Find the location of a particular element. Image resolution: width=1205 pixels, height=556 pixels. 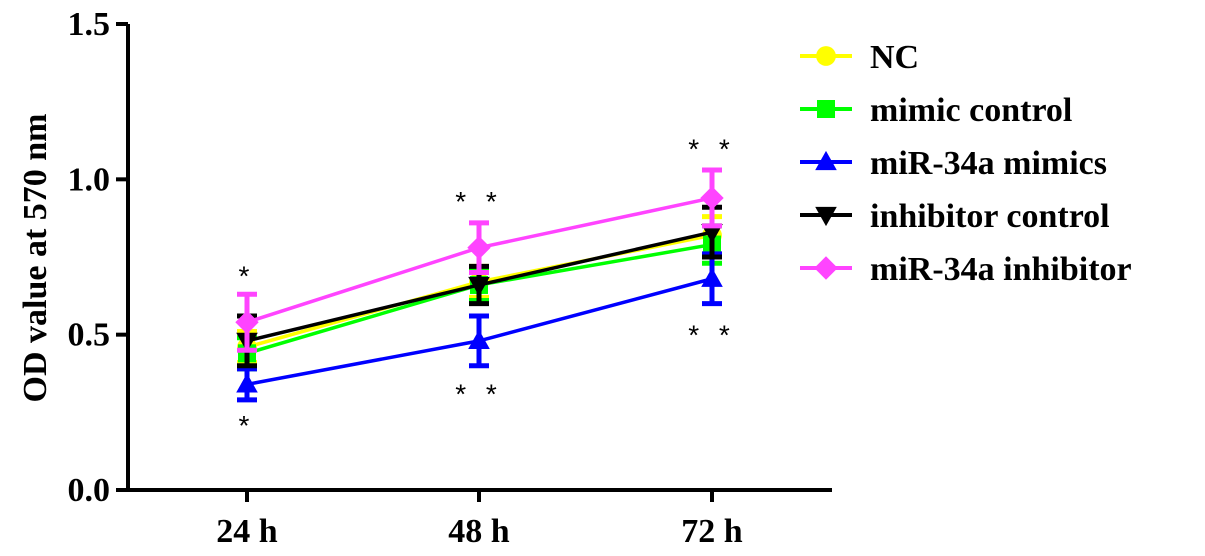

x-tick-label: 72 h is located at coordinates (712, 531).